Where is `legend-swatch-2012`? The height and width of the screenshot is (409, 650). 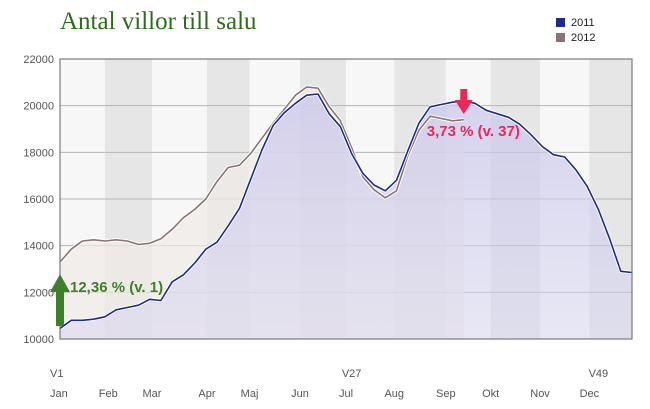
legend-swatch-2012 is located at coordinates (560, 37).